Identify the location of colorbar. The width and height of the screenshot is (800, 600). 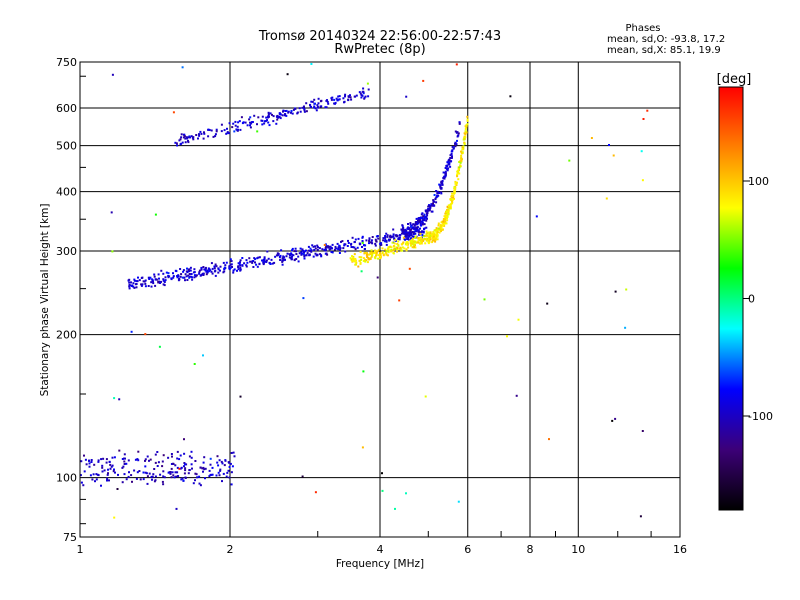
(731, 298).